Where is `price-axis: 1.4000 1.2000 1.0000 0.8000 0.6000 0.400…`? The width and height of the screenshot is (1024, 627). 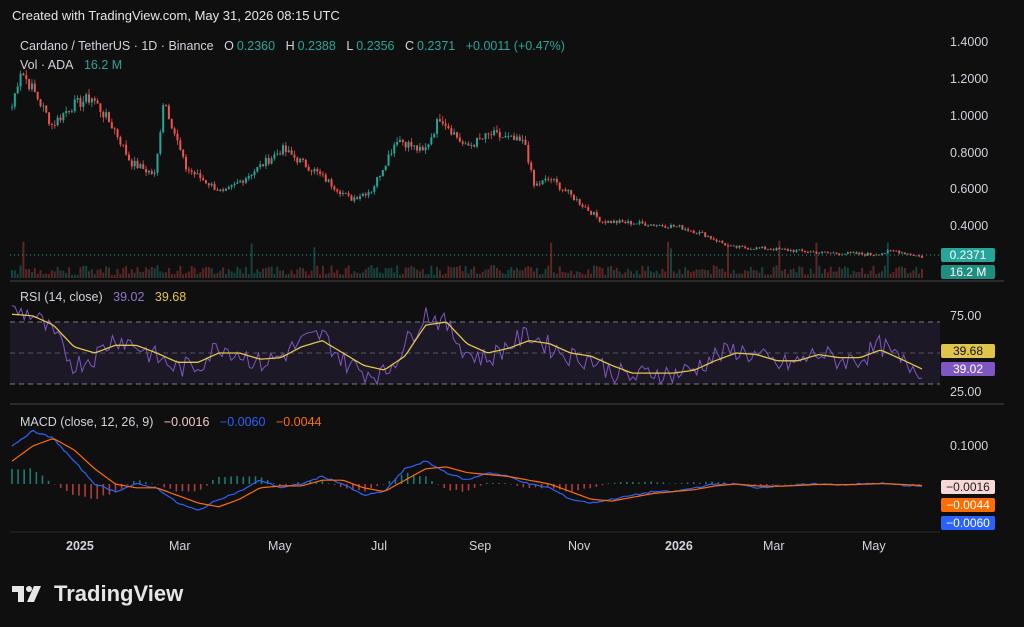 price-axis: 1.4000 1.2000 1.0000 0.8000 0.6000 0.400… is located at coordinates (969, 134).